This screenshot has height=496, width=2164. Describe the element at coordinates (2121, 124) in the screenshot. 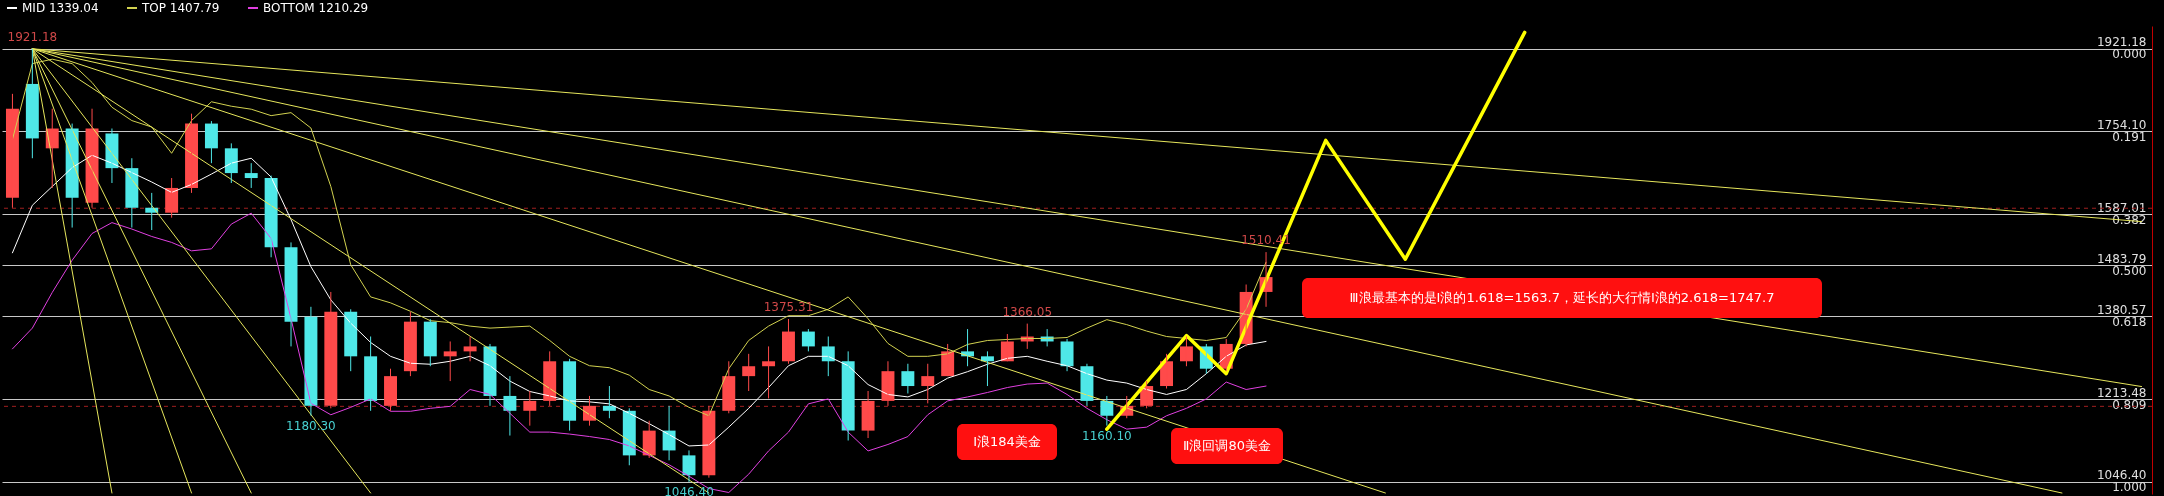

I see `y-tick-label: 1754.10` at that location.